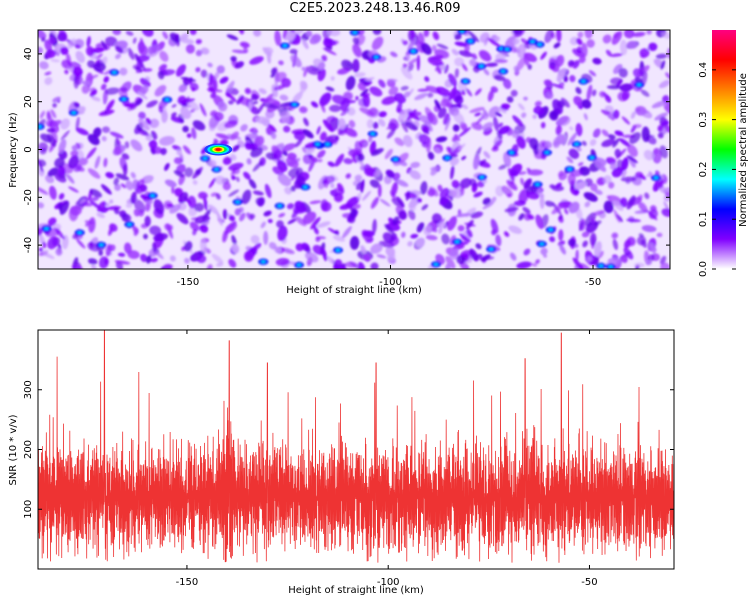 This screenshot has width=750, height=600. Describe the element at coordinates (354, 290) in the screenshot. I see `heatmap-x-axis-label: Height of straight line (km)` at that location.